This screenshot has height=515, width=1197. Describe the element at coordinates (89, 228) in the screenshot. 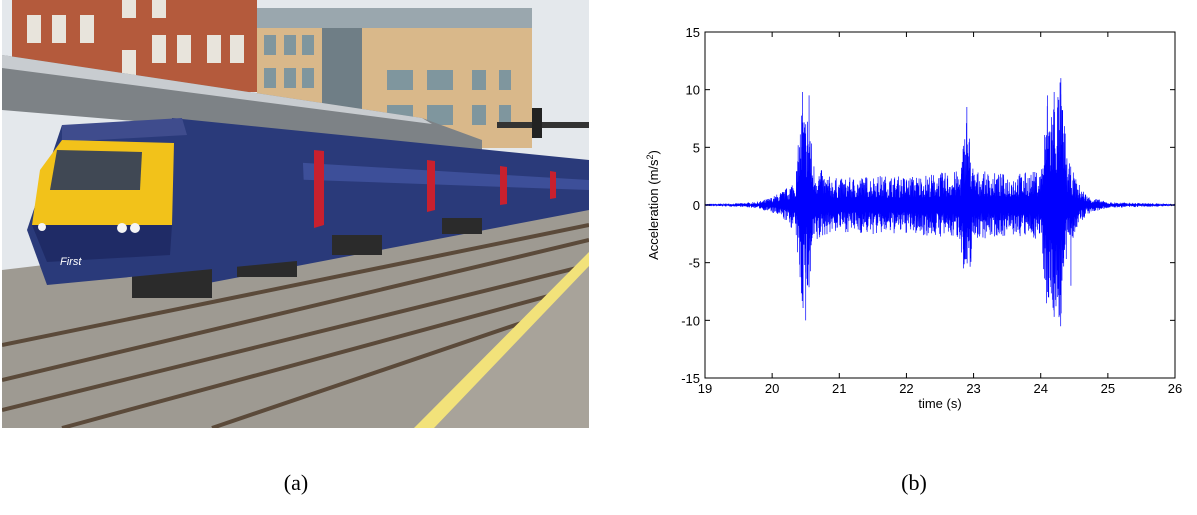

I see `headlights` at that location.